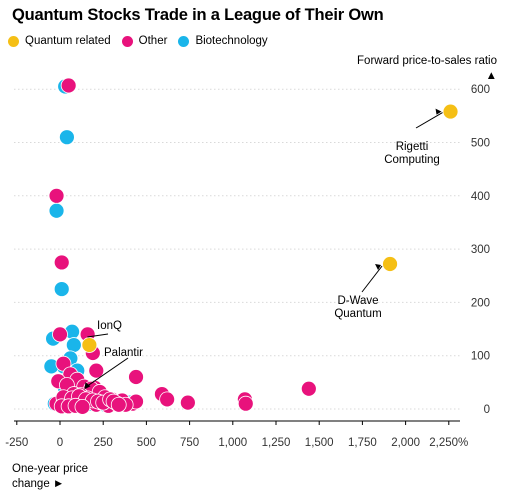 The height and width of the screenshot is (494, 509). I want to click on legend-item-quantum: Quantum related, so click(59, 41).